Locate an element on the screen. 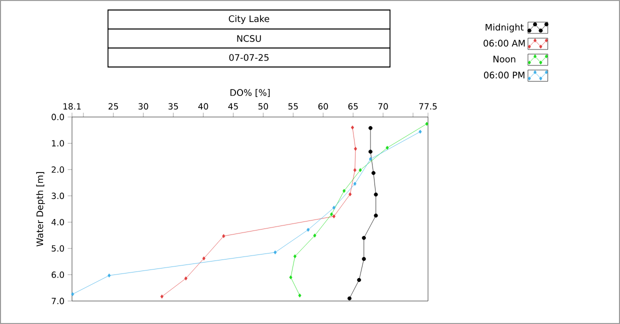 This screenshot has width=620, height=324. x-tick-label: 25 is located at coordinates (113, 106).